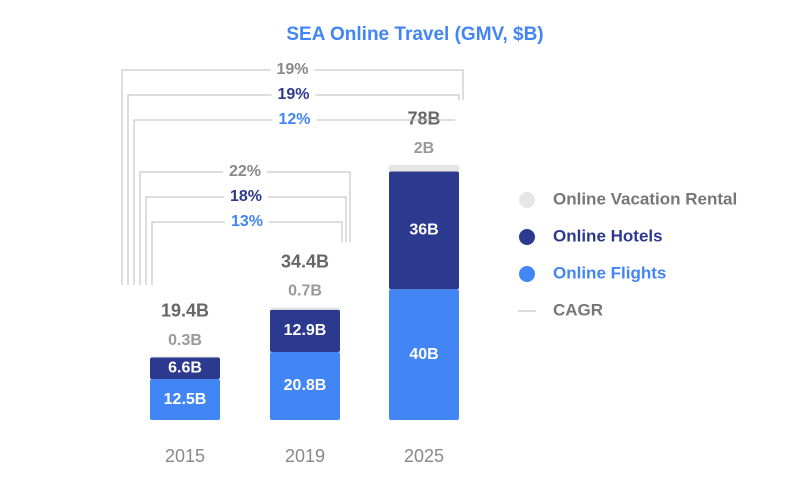  Describe the element at coordinates (305, 291) in the screenshot. I see `value-label: 0.7B` at that location.